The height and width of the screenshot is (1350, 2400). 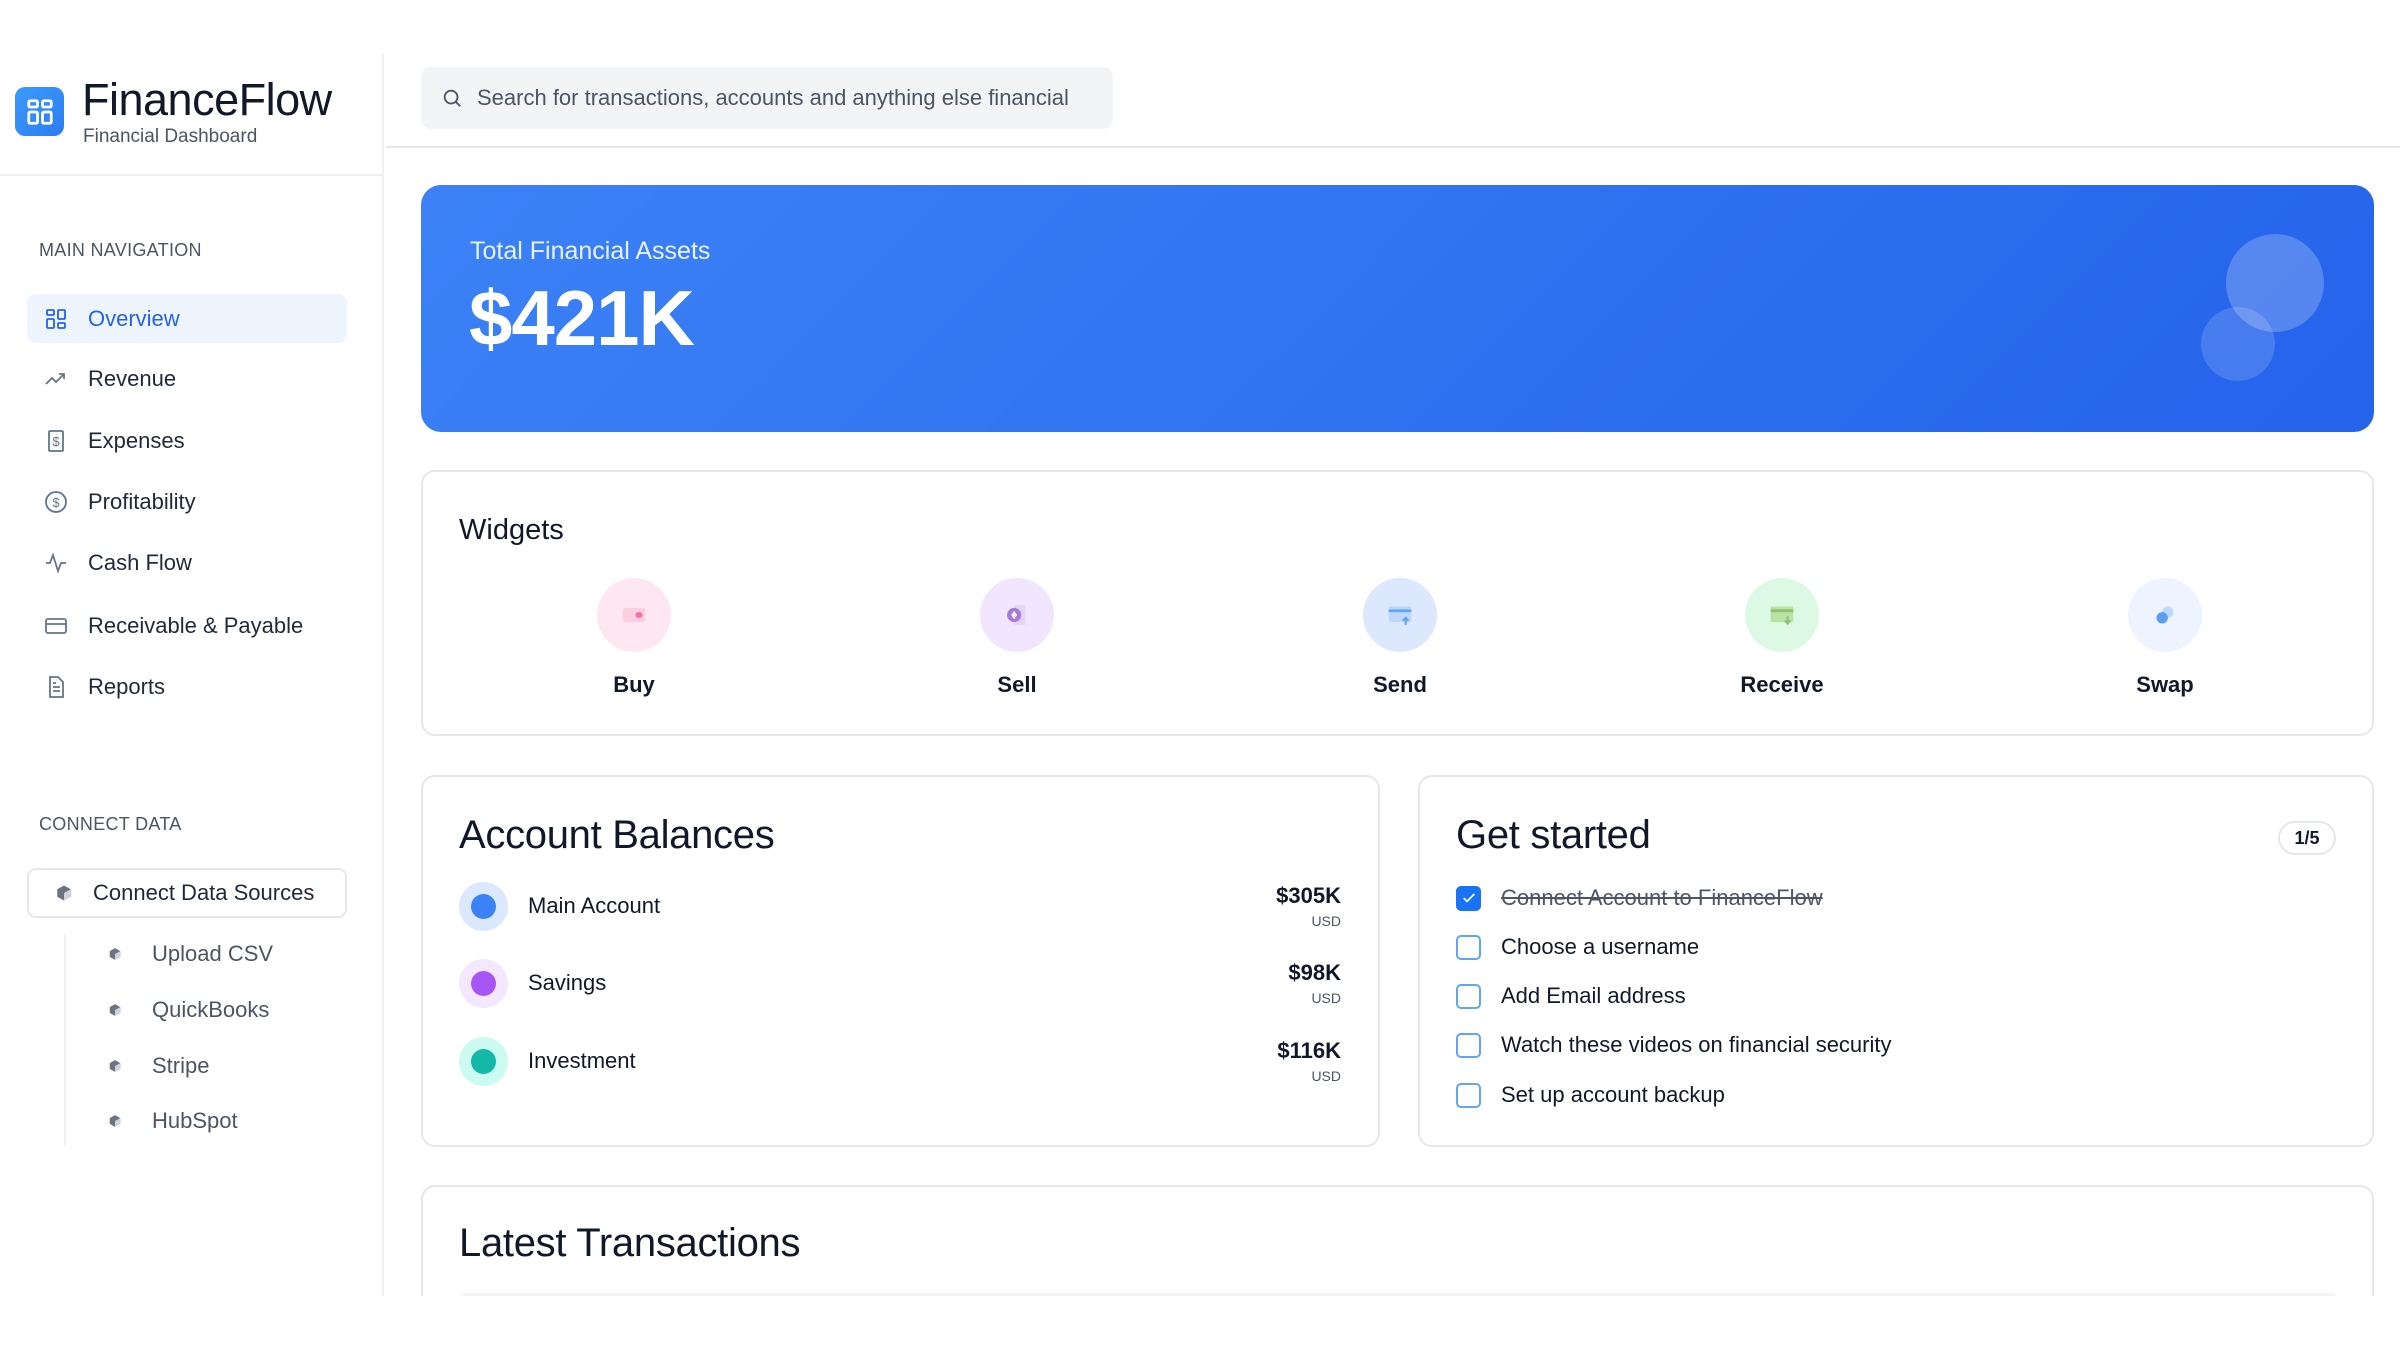 What do you see at coordinates (1400, 684) in the screenshot?
I see `widget-label: Send` at bounding box center [1400, 684].